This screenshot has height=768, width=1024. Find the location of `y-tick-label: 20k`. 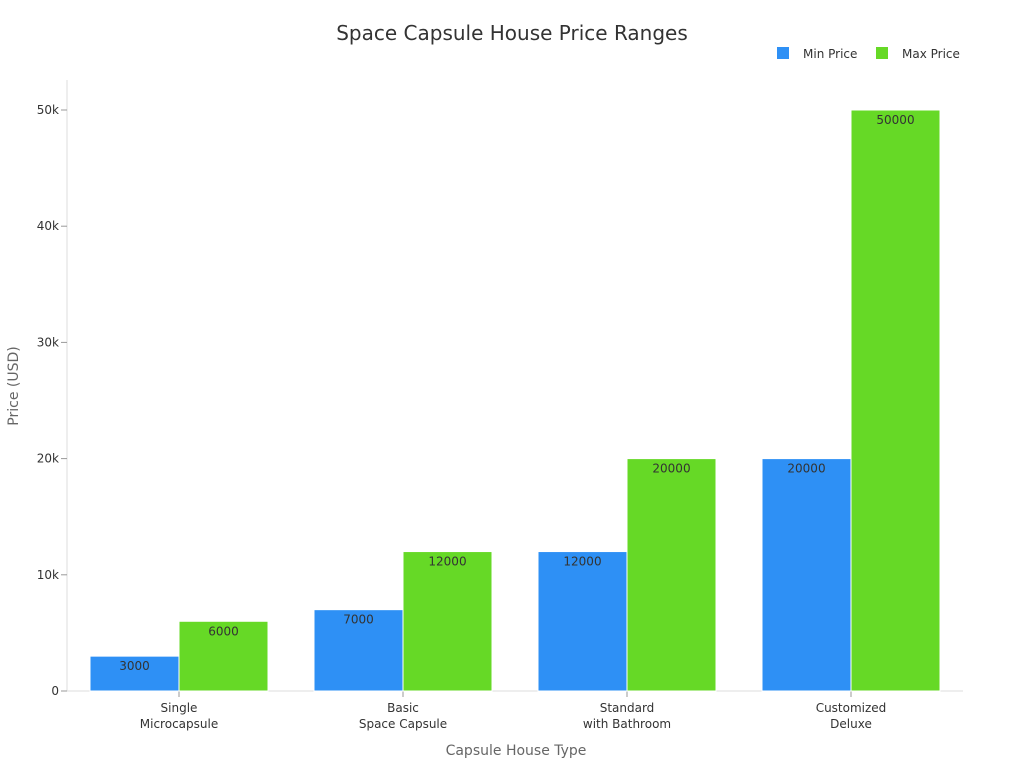

y-tick-label: 20k is located at coordinates (48, 459).